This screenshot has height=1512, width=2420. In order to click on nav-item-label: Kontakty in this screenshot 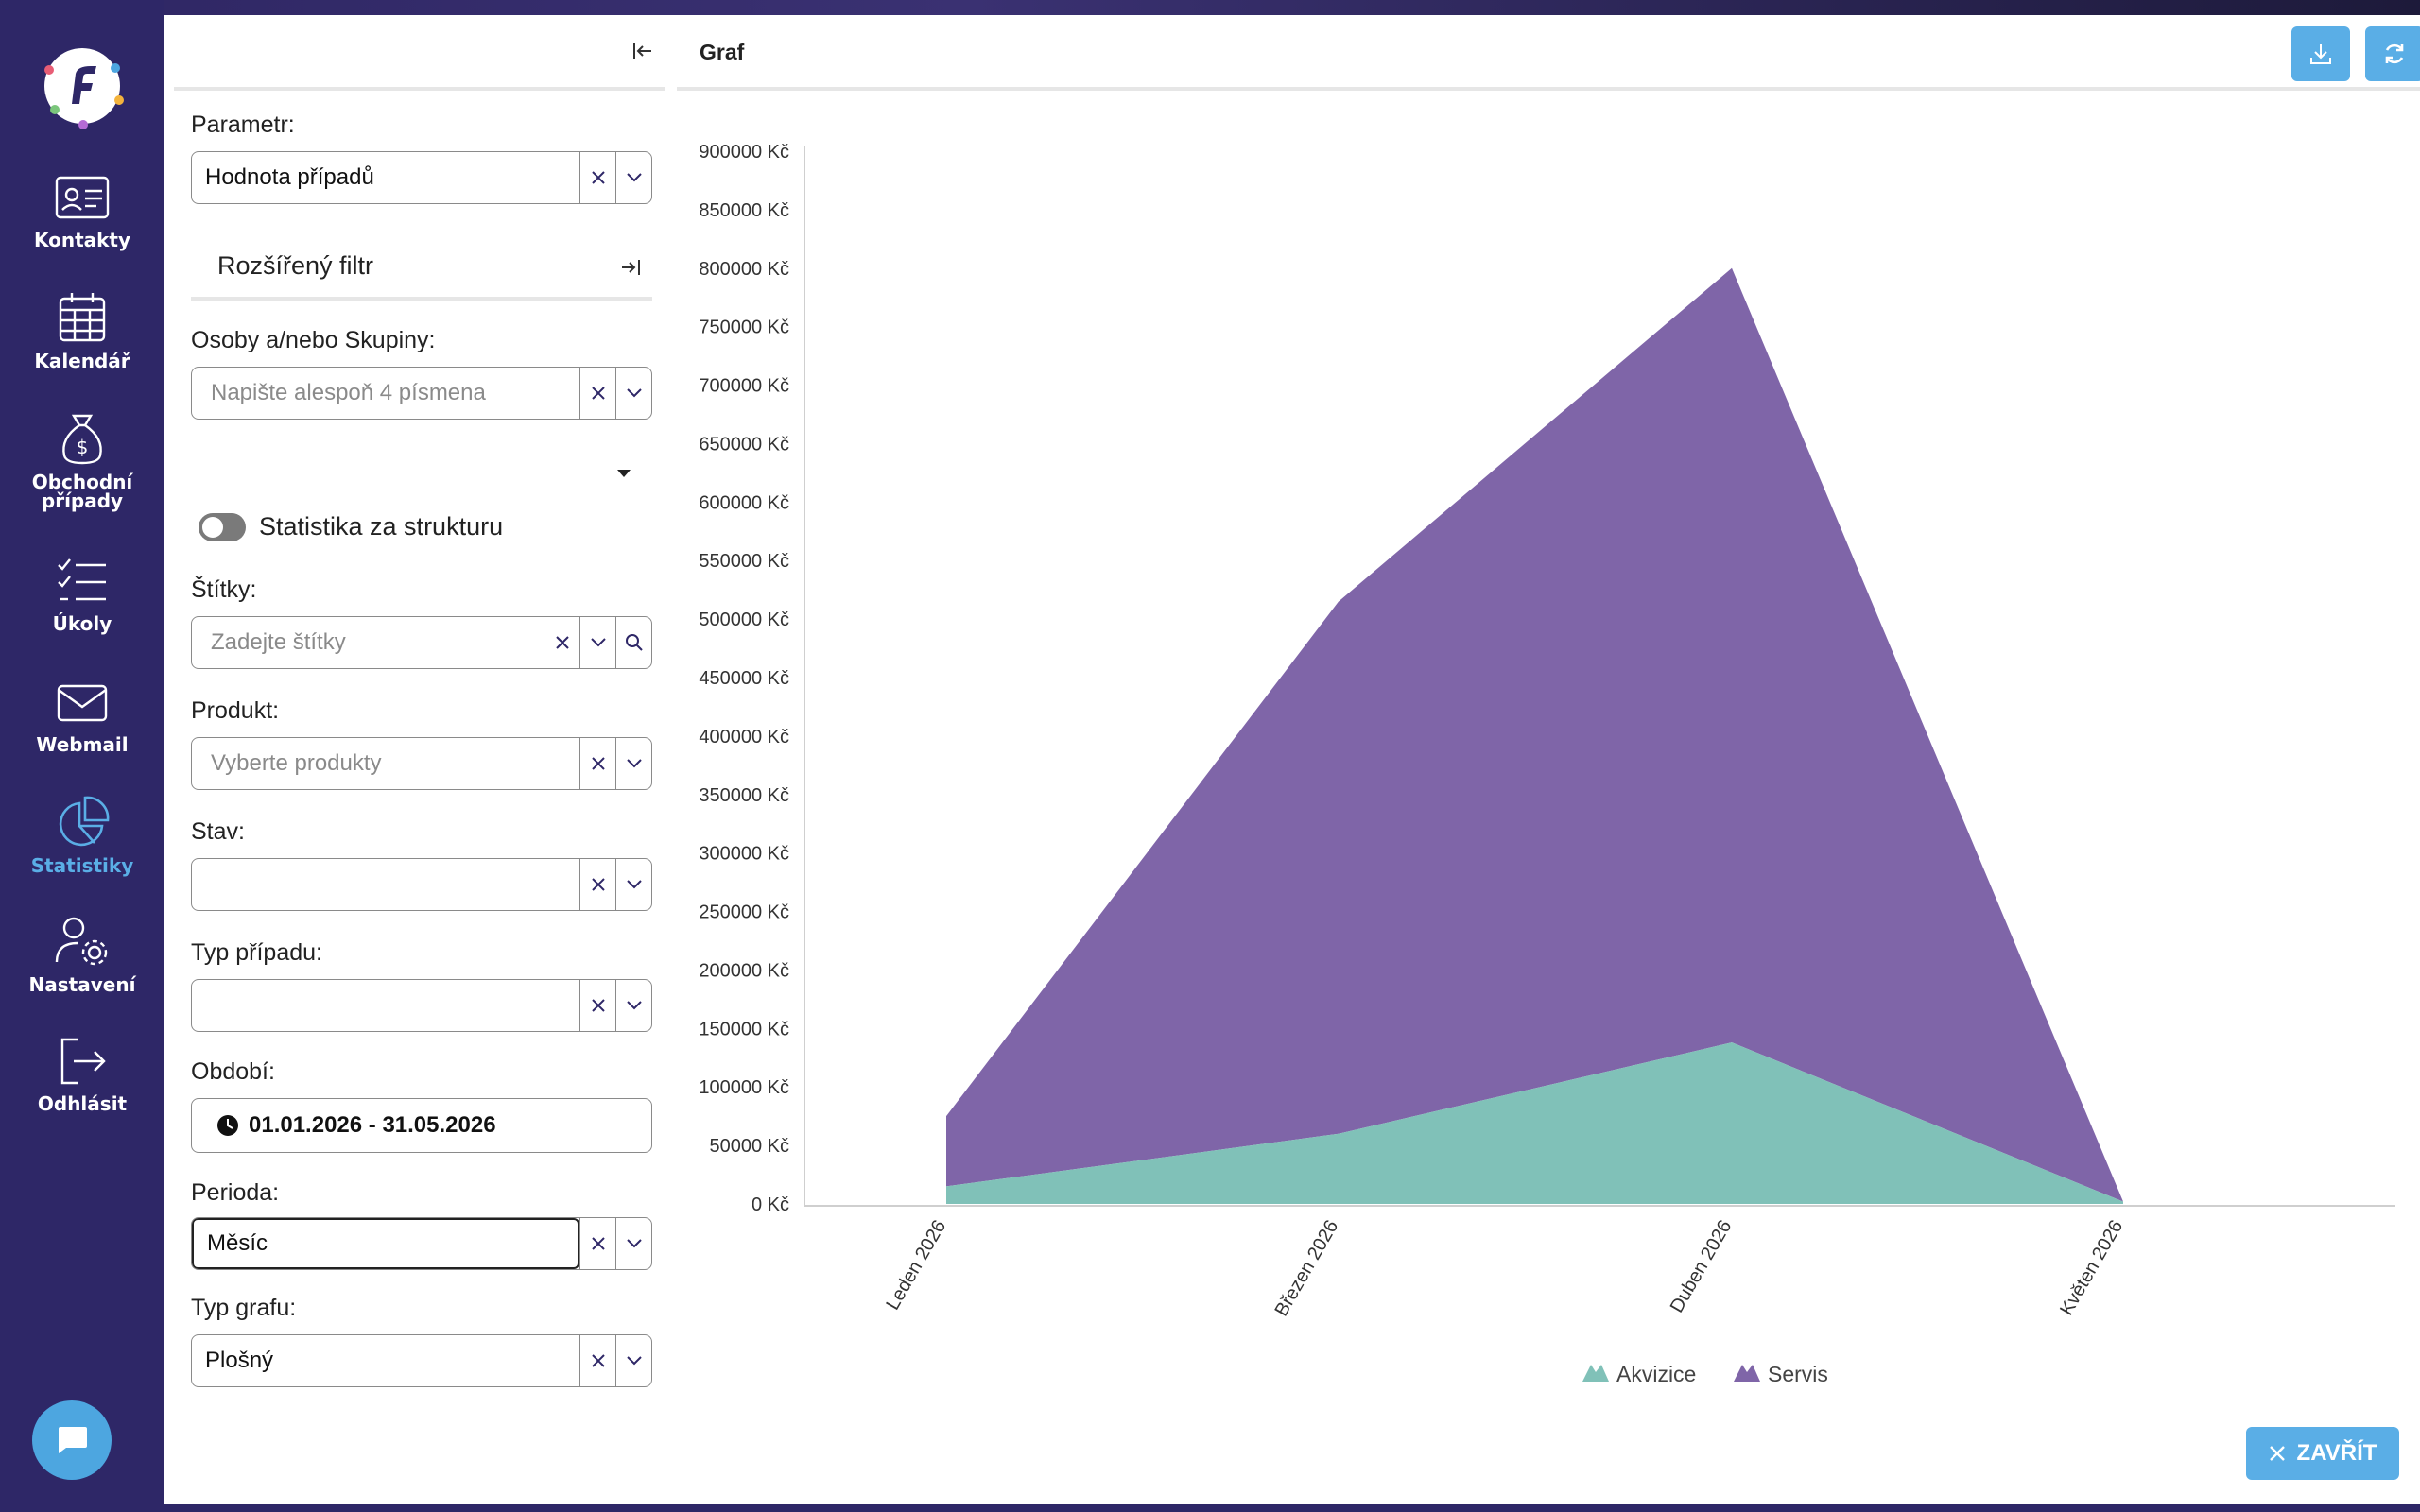, I will do `click(82, 240)`.